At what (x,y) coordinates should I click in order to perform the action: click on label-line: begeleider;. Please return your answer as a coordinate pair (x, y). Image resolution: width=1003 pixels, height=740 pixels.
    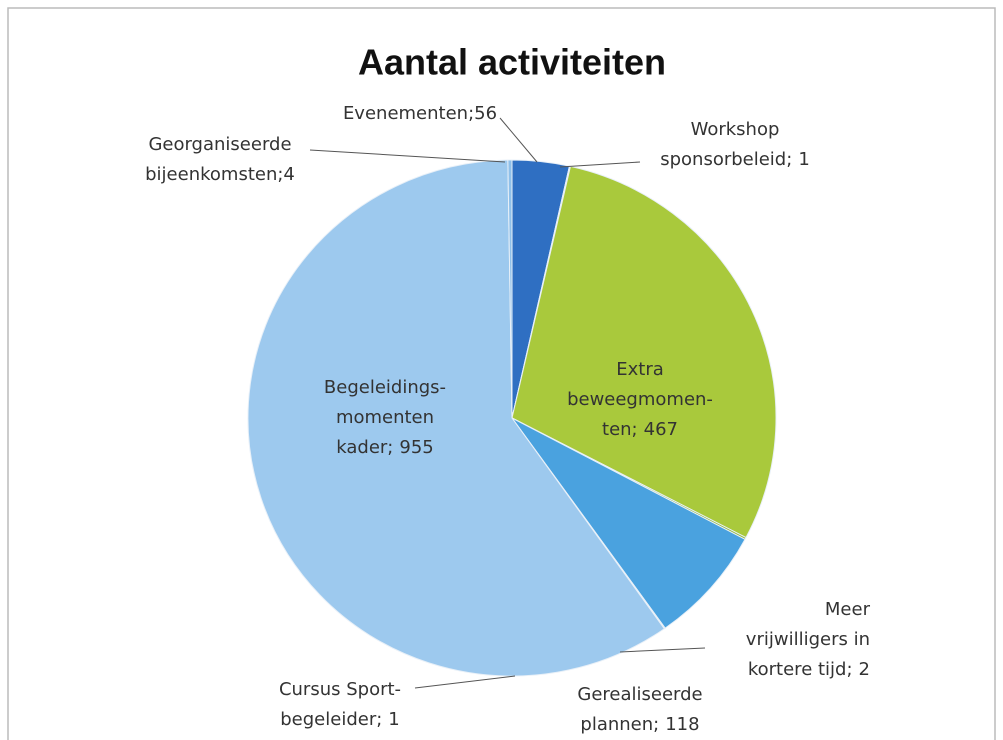
    Looking at the image, I should click on (331, 719).